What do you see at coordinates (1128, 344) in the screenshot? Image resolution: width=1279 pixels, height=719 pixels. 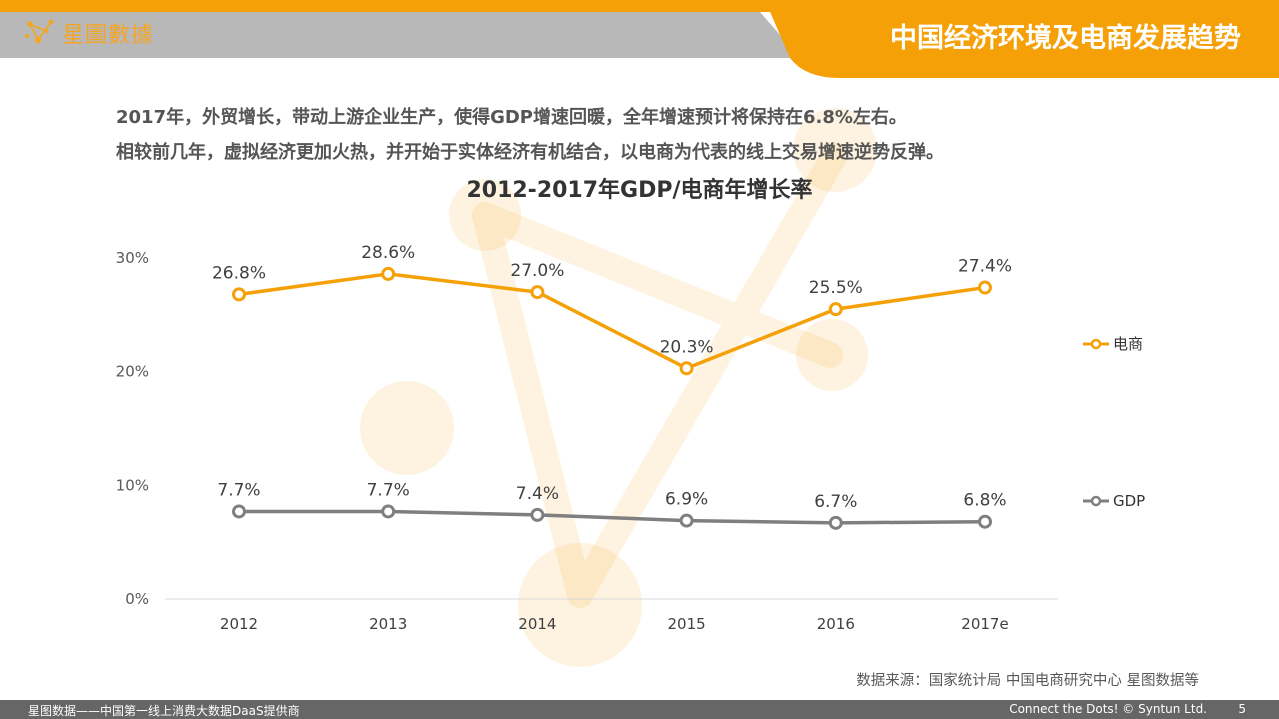 I see `legend-label-ecommerce: 电商` at bounding box center [1128, 344].